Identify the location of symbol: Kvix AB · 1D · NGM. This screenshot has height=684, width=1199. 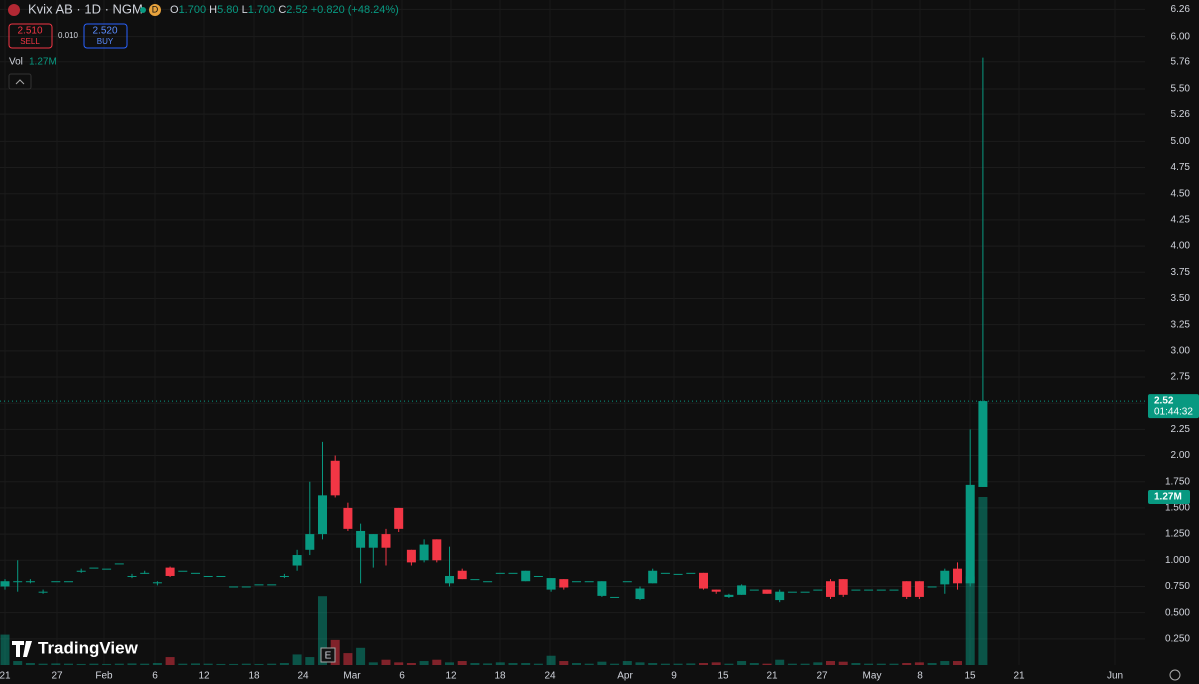
(85, 8).